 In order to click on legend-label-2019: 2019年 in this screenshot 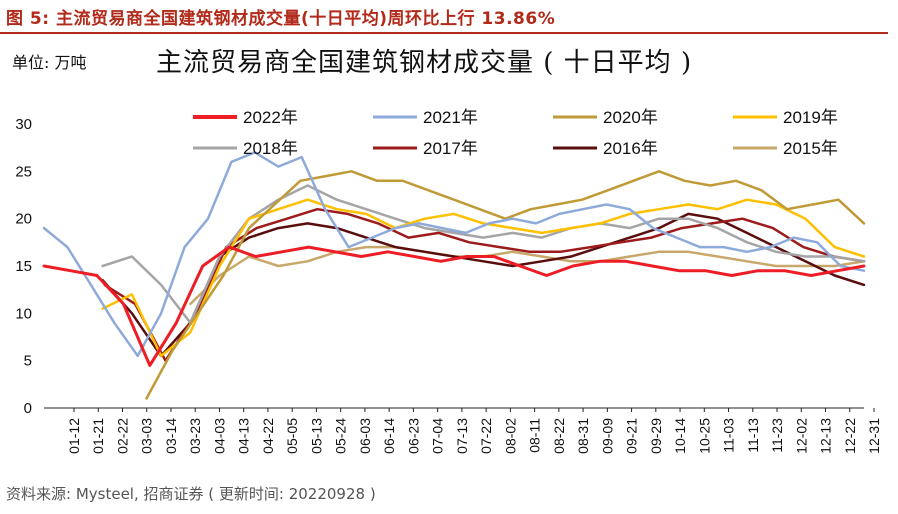, I will do `click(810, 117)`.